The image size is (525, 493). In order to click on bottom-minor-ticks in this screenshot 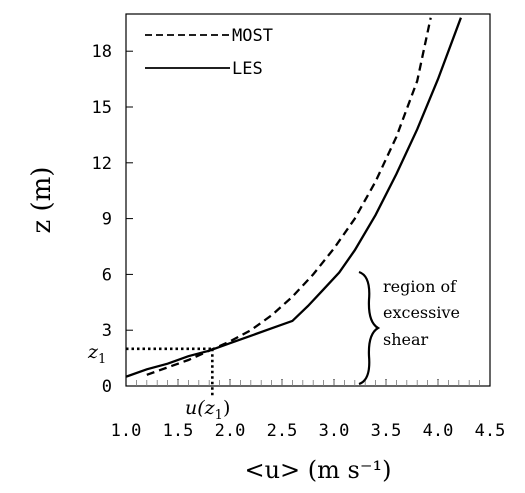, I will do `click(308, 383)`.